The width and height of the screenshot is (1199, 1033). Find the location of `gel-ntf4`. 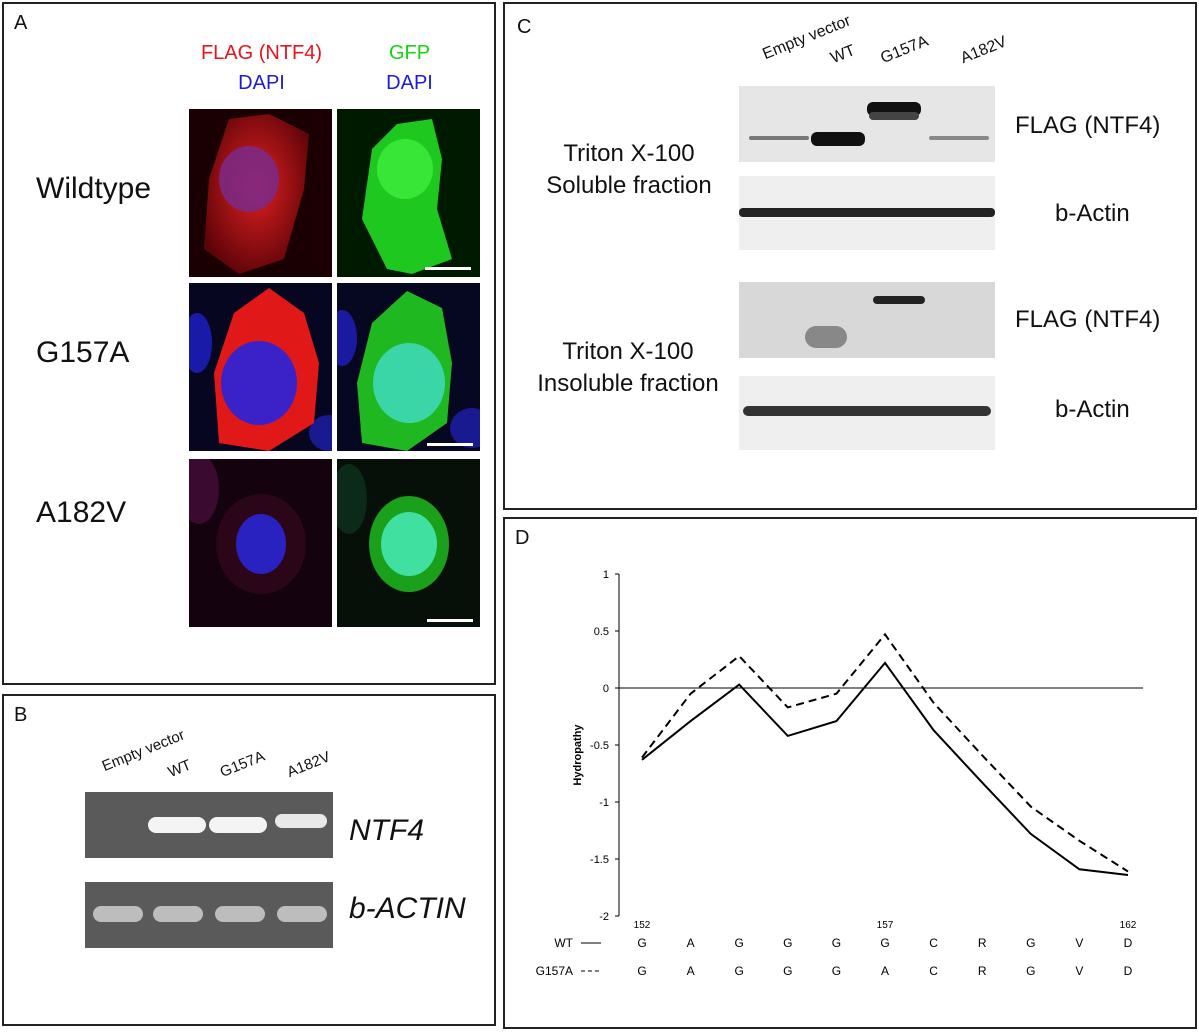

gel-ntf4 is located at coordinates (209, 825).